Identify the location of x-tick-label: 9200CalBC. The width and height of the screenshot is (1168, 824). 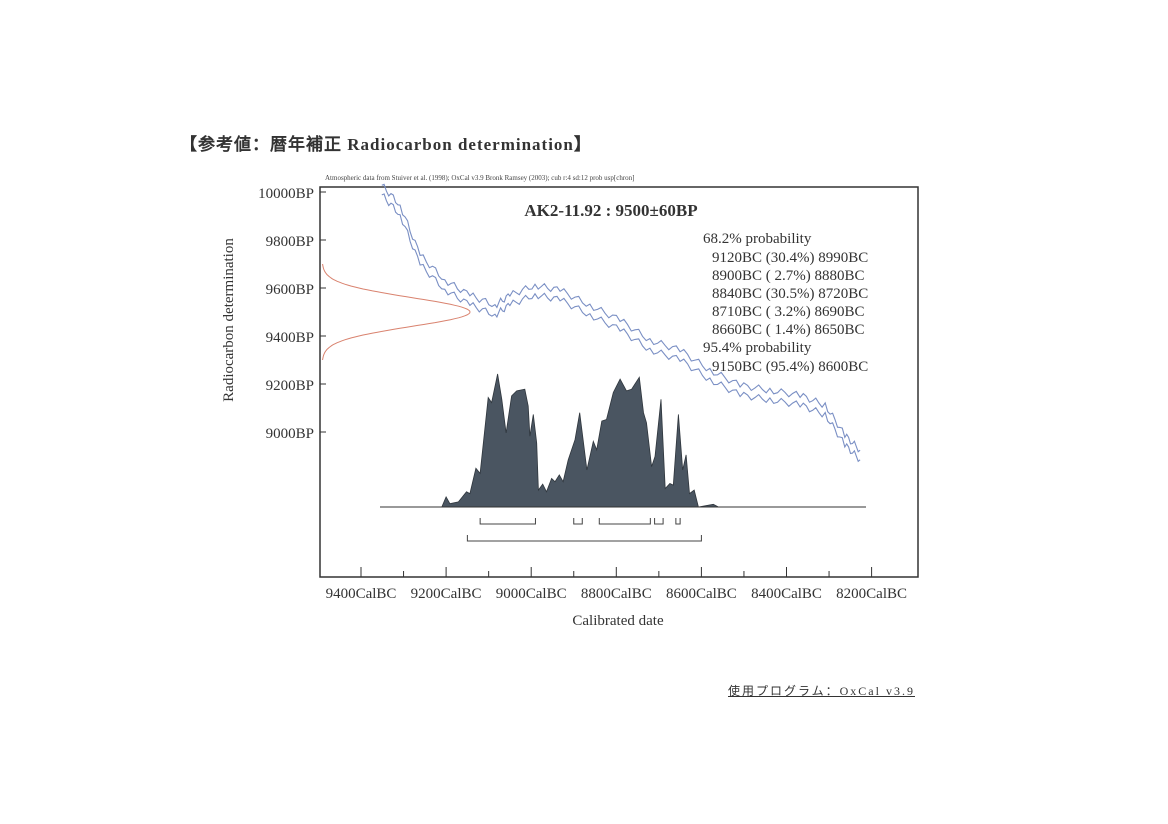
(446, 594).